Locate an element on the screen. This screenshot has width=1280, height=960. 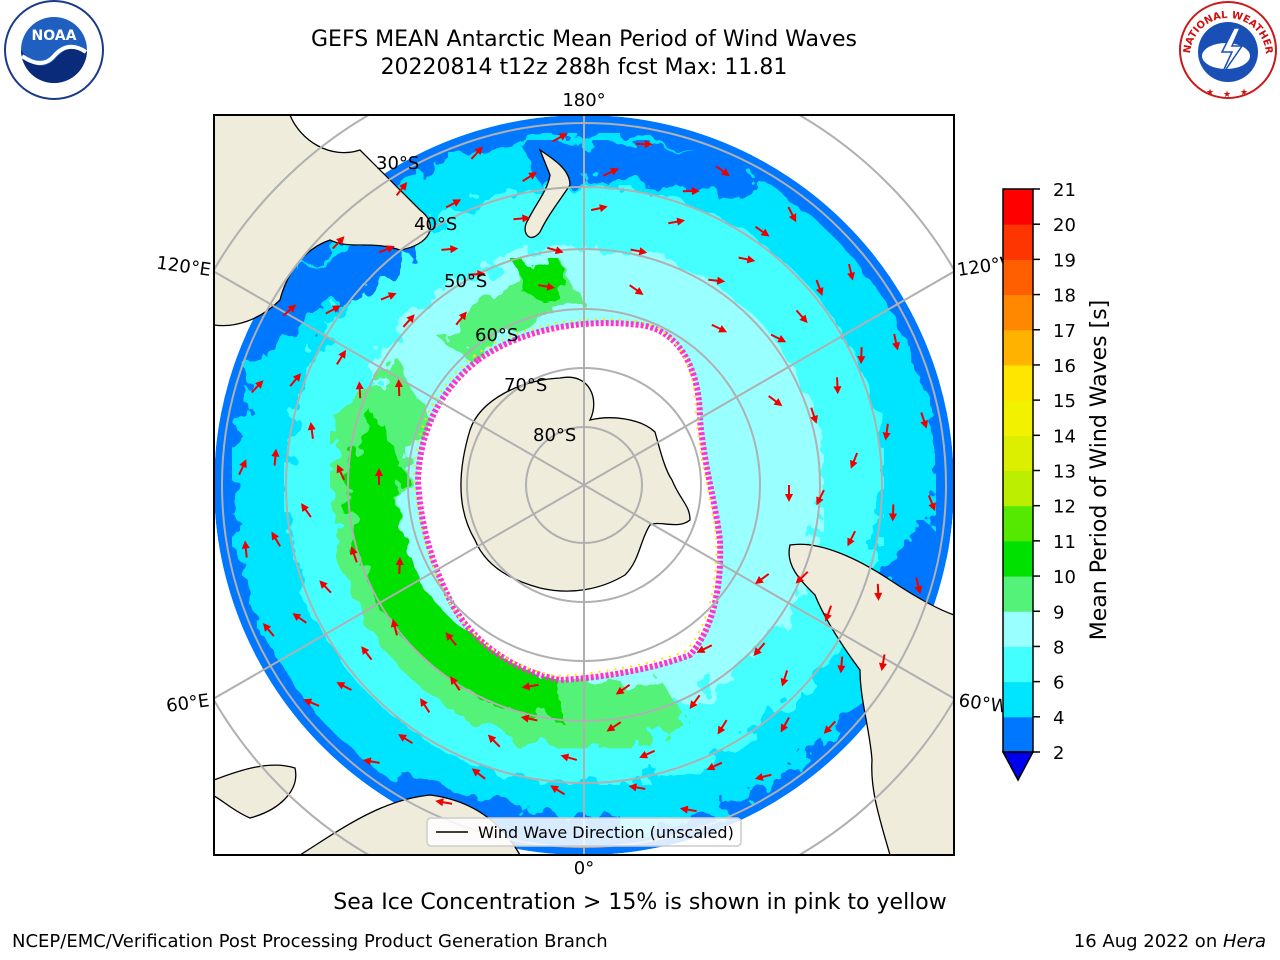
south-america is located at coordinates (871, 699).